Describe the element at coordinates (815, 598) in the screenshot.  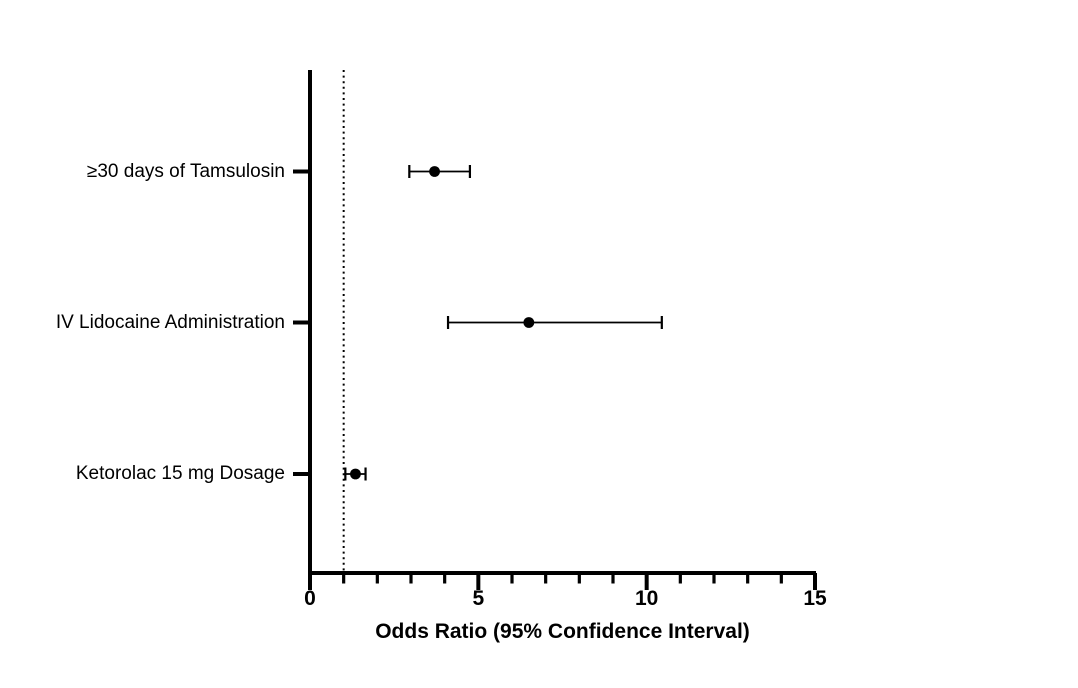
I see `x-tick-label-15: 15` at that location.